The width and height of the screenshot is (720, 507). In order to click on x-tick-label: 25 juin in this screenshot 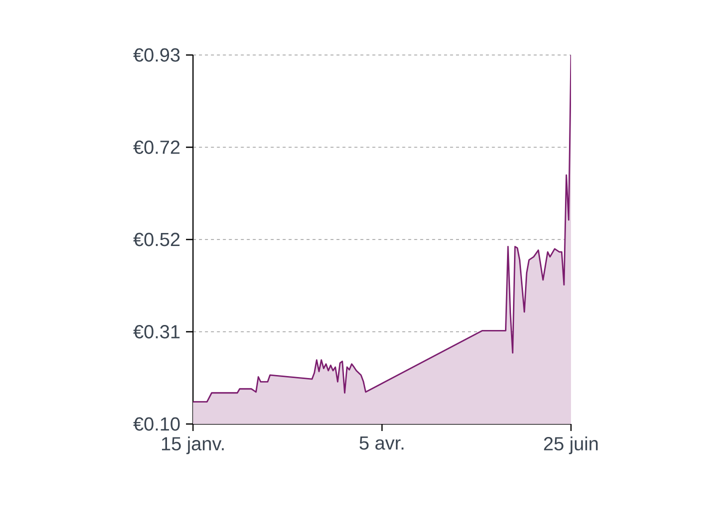, I will do `click(571, 445)`.